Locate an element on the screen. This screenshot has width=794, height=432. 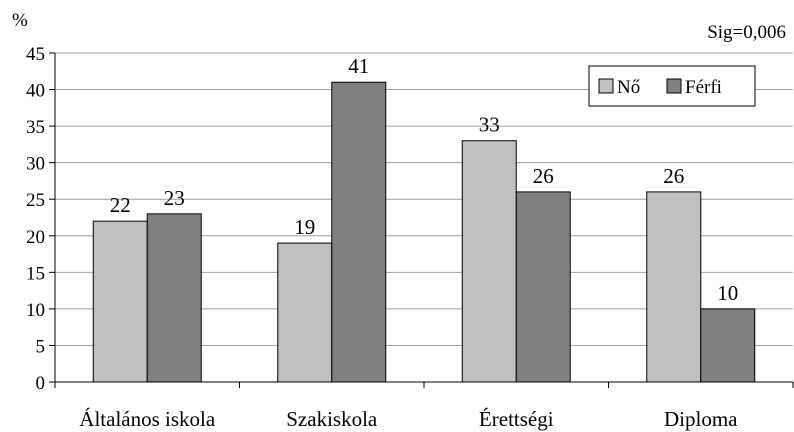
y-tick-label-30: 30 is located at coordinates (35, 164).